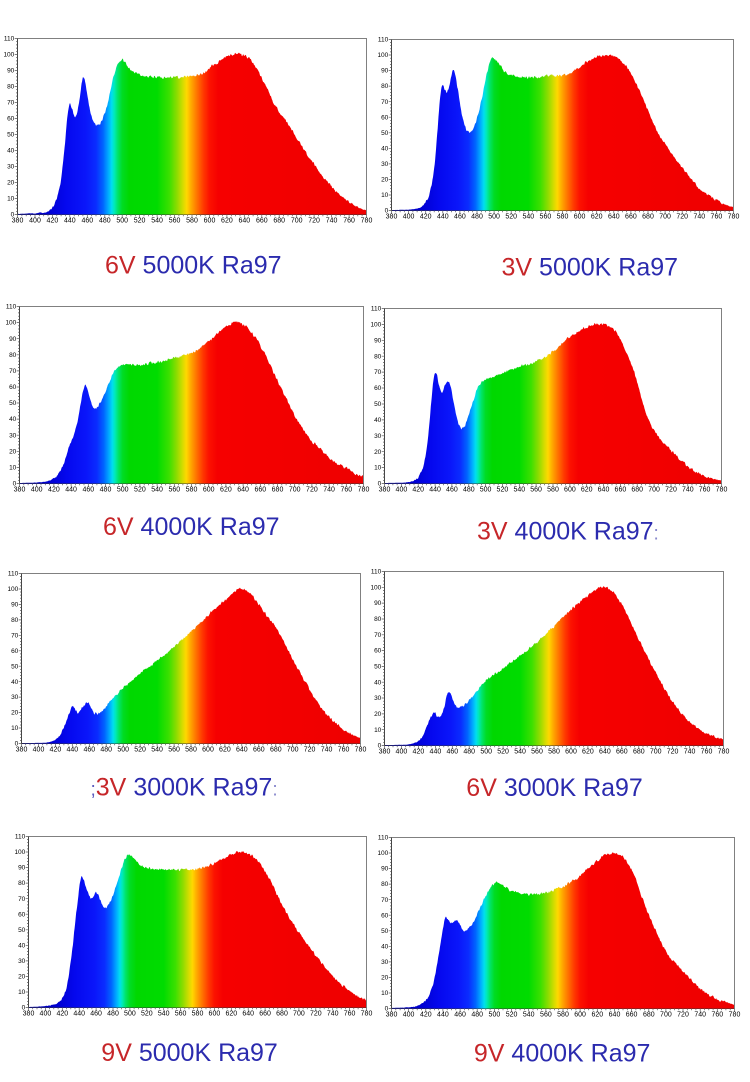 The width and height of the screenshot is (750, 1082). Describe the element at coordinates (198, 1013) in the screenshot. I see `svg-text: 580` at that location.